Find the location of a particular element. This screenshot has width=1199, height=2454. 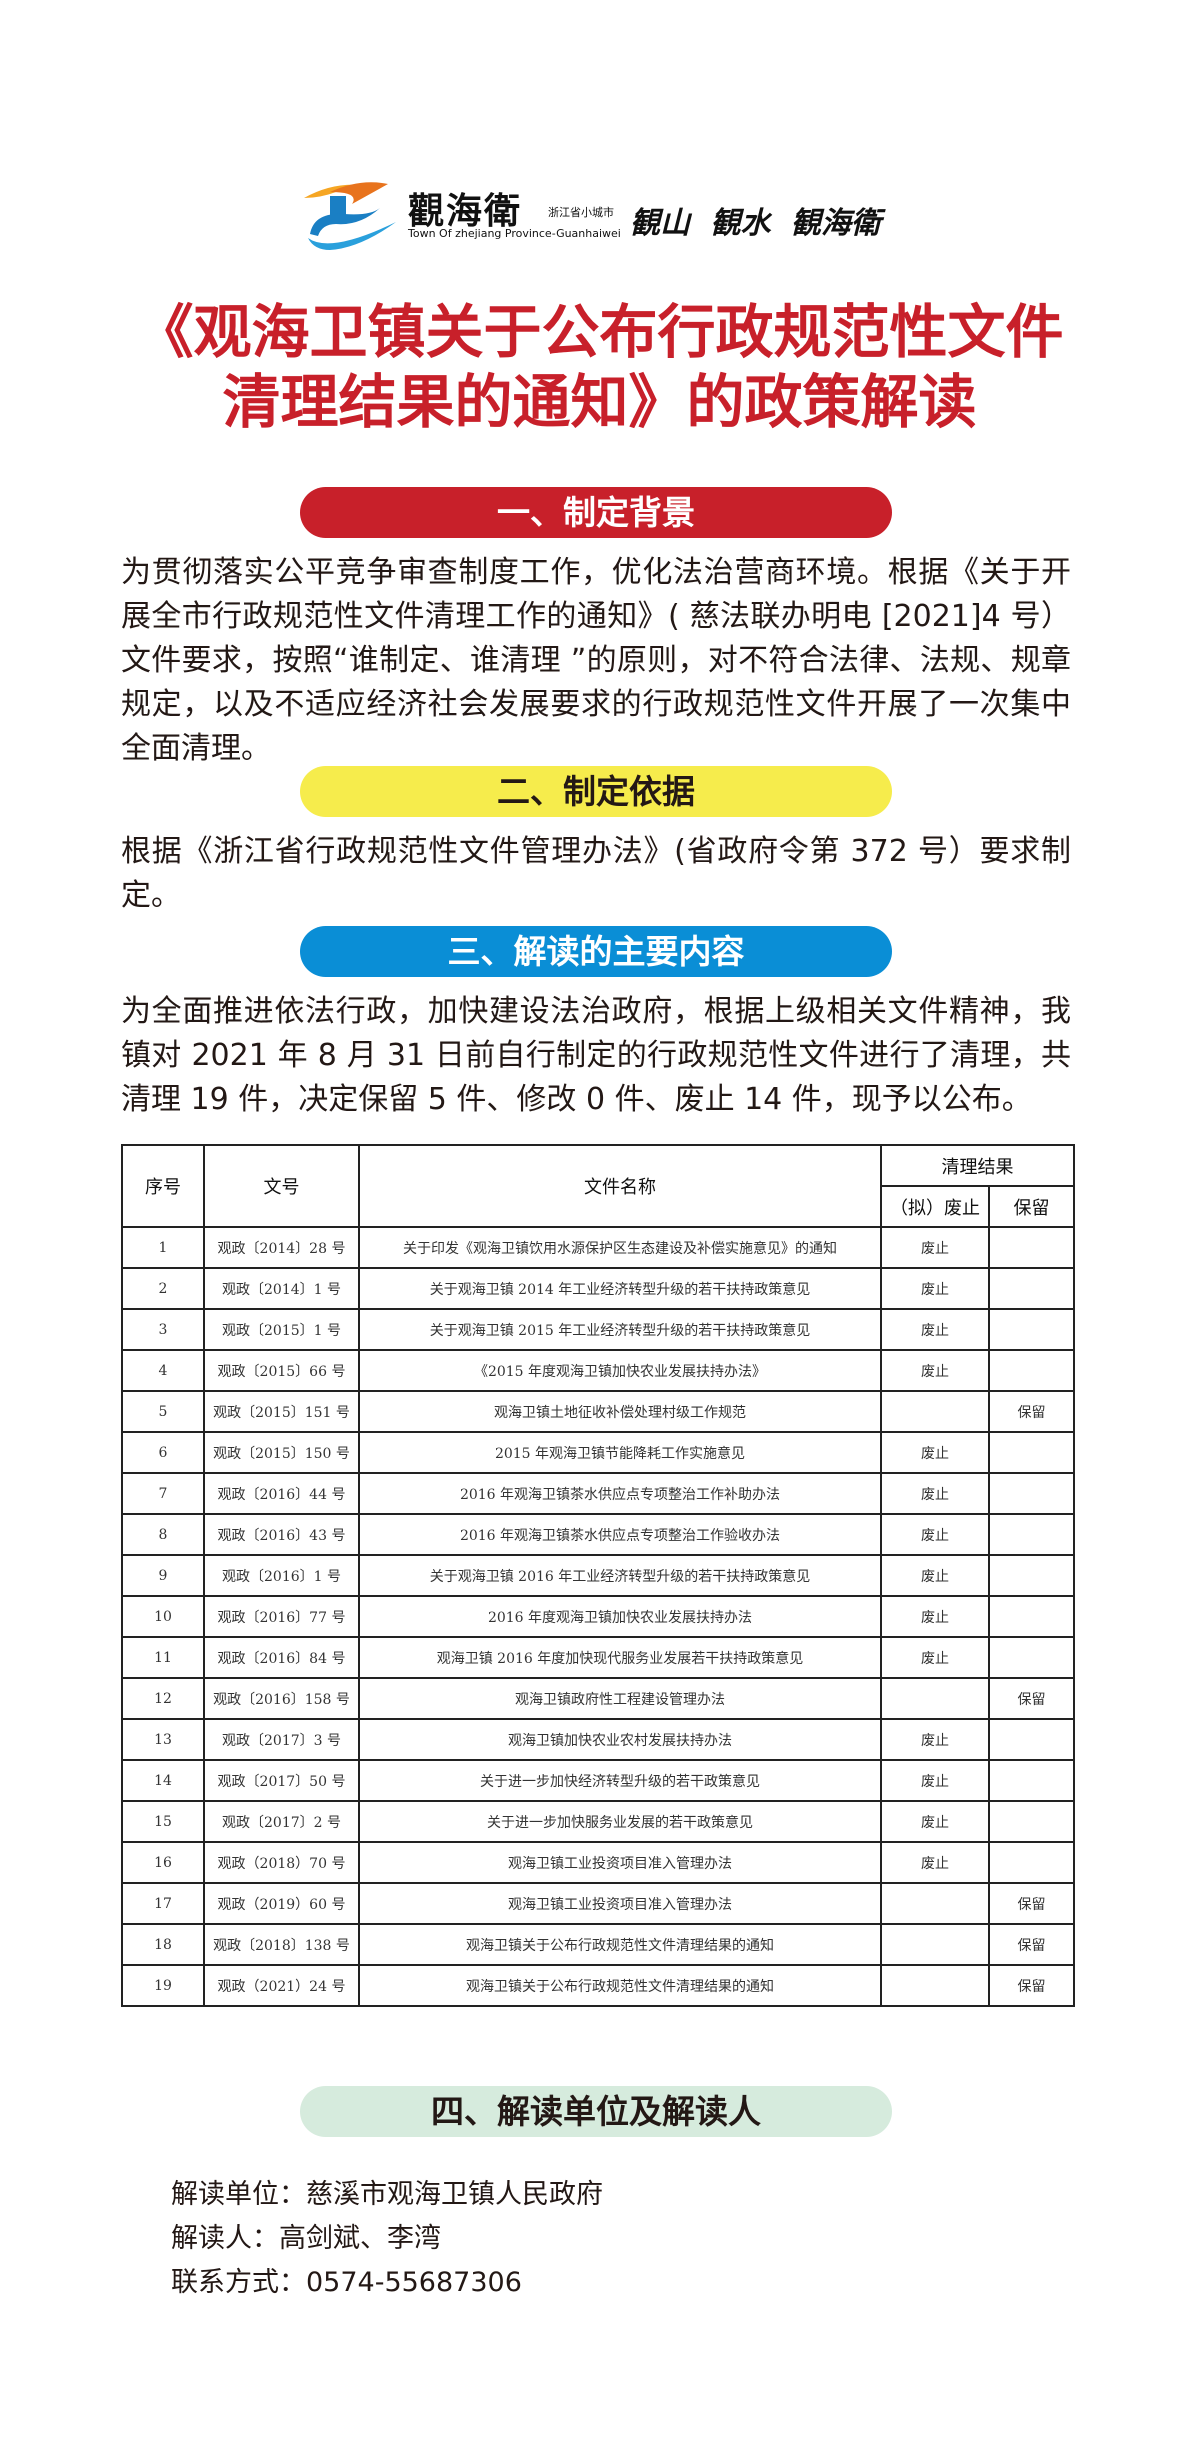

cell-doc-no: 观政〔2017〕50 号 is located at coordinates (281, 1780).